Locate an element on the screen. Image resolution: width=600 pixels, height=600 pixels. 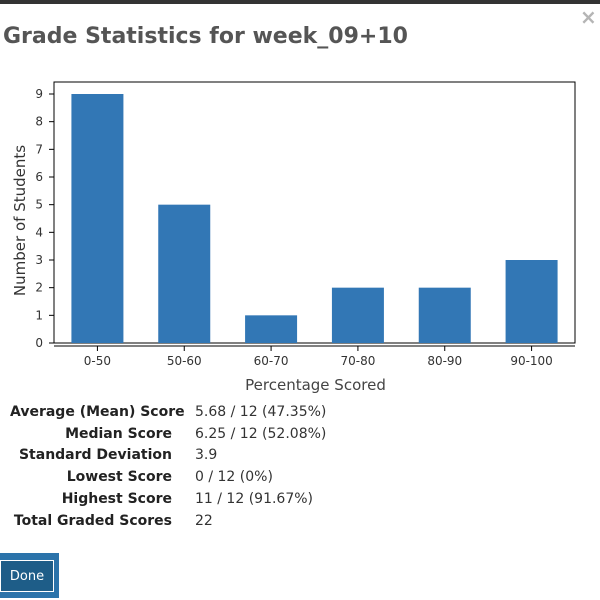
stat-row-total: Total Graded Scores 22 is located at coordinates (168, 521).